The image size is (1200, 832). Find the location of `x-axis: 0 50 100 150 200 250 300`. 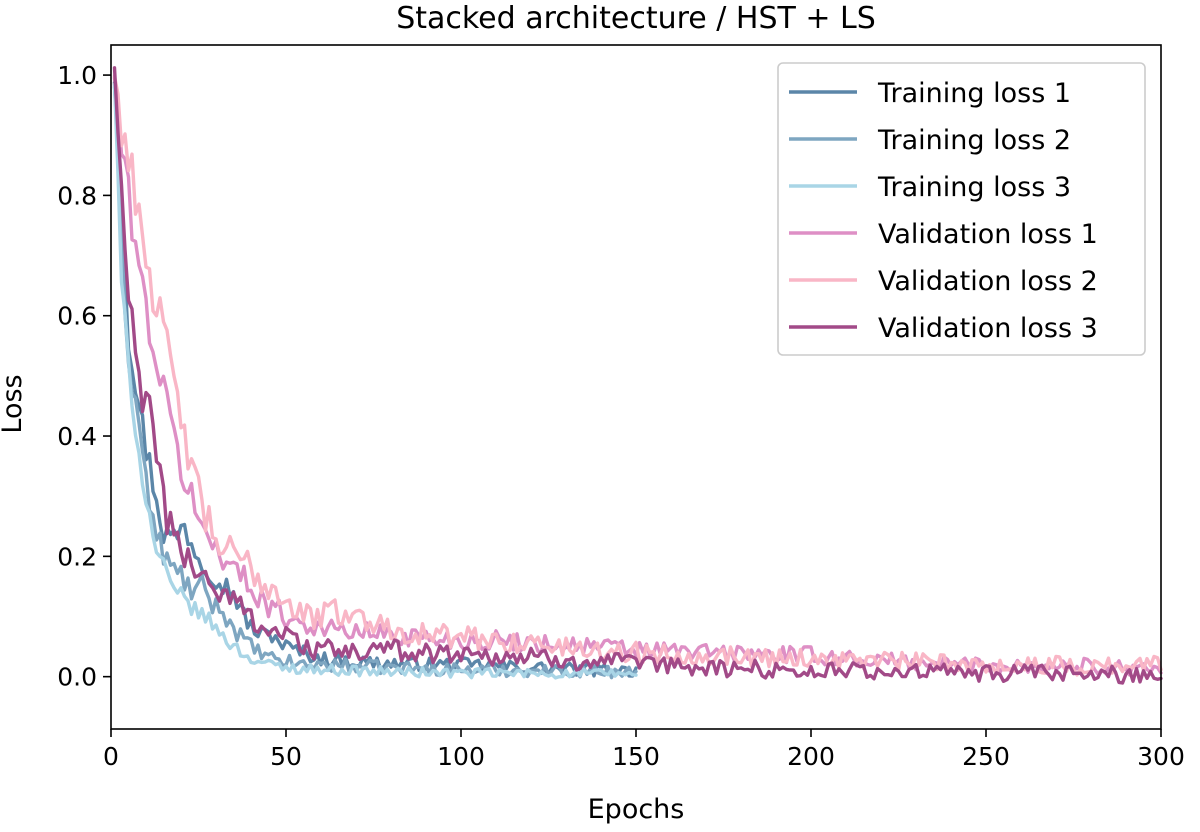

x-axis: 0 50 100 150 200 250 300 is located at coordinates (644, 750).